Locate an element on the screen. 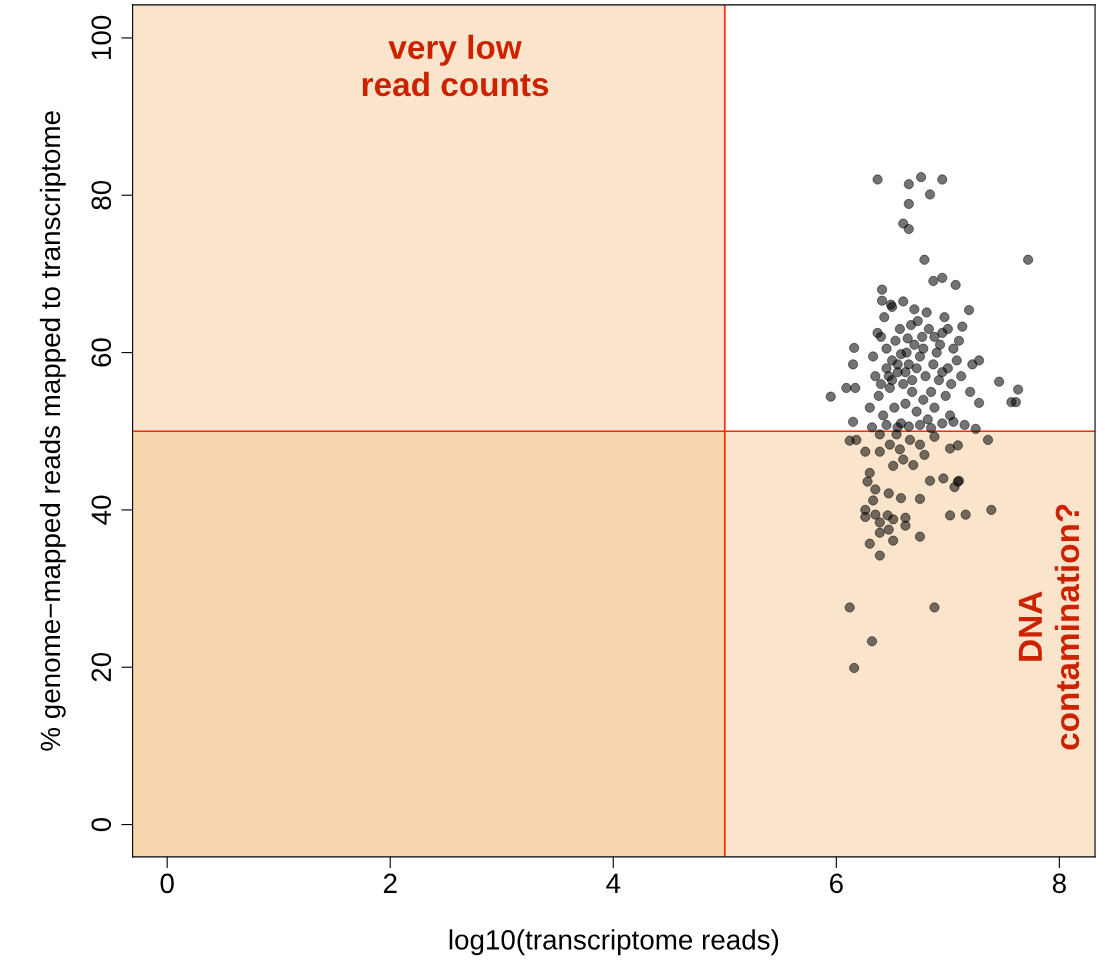 The image size is (1105, 977). x-tick-label: 4 is located at coordinates (613, 883).